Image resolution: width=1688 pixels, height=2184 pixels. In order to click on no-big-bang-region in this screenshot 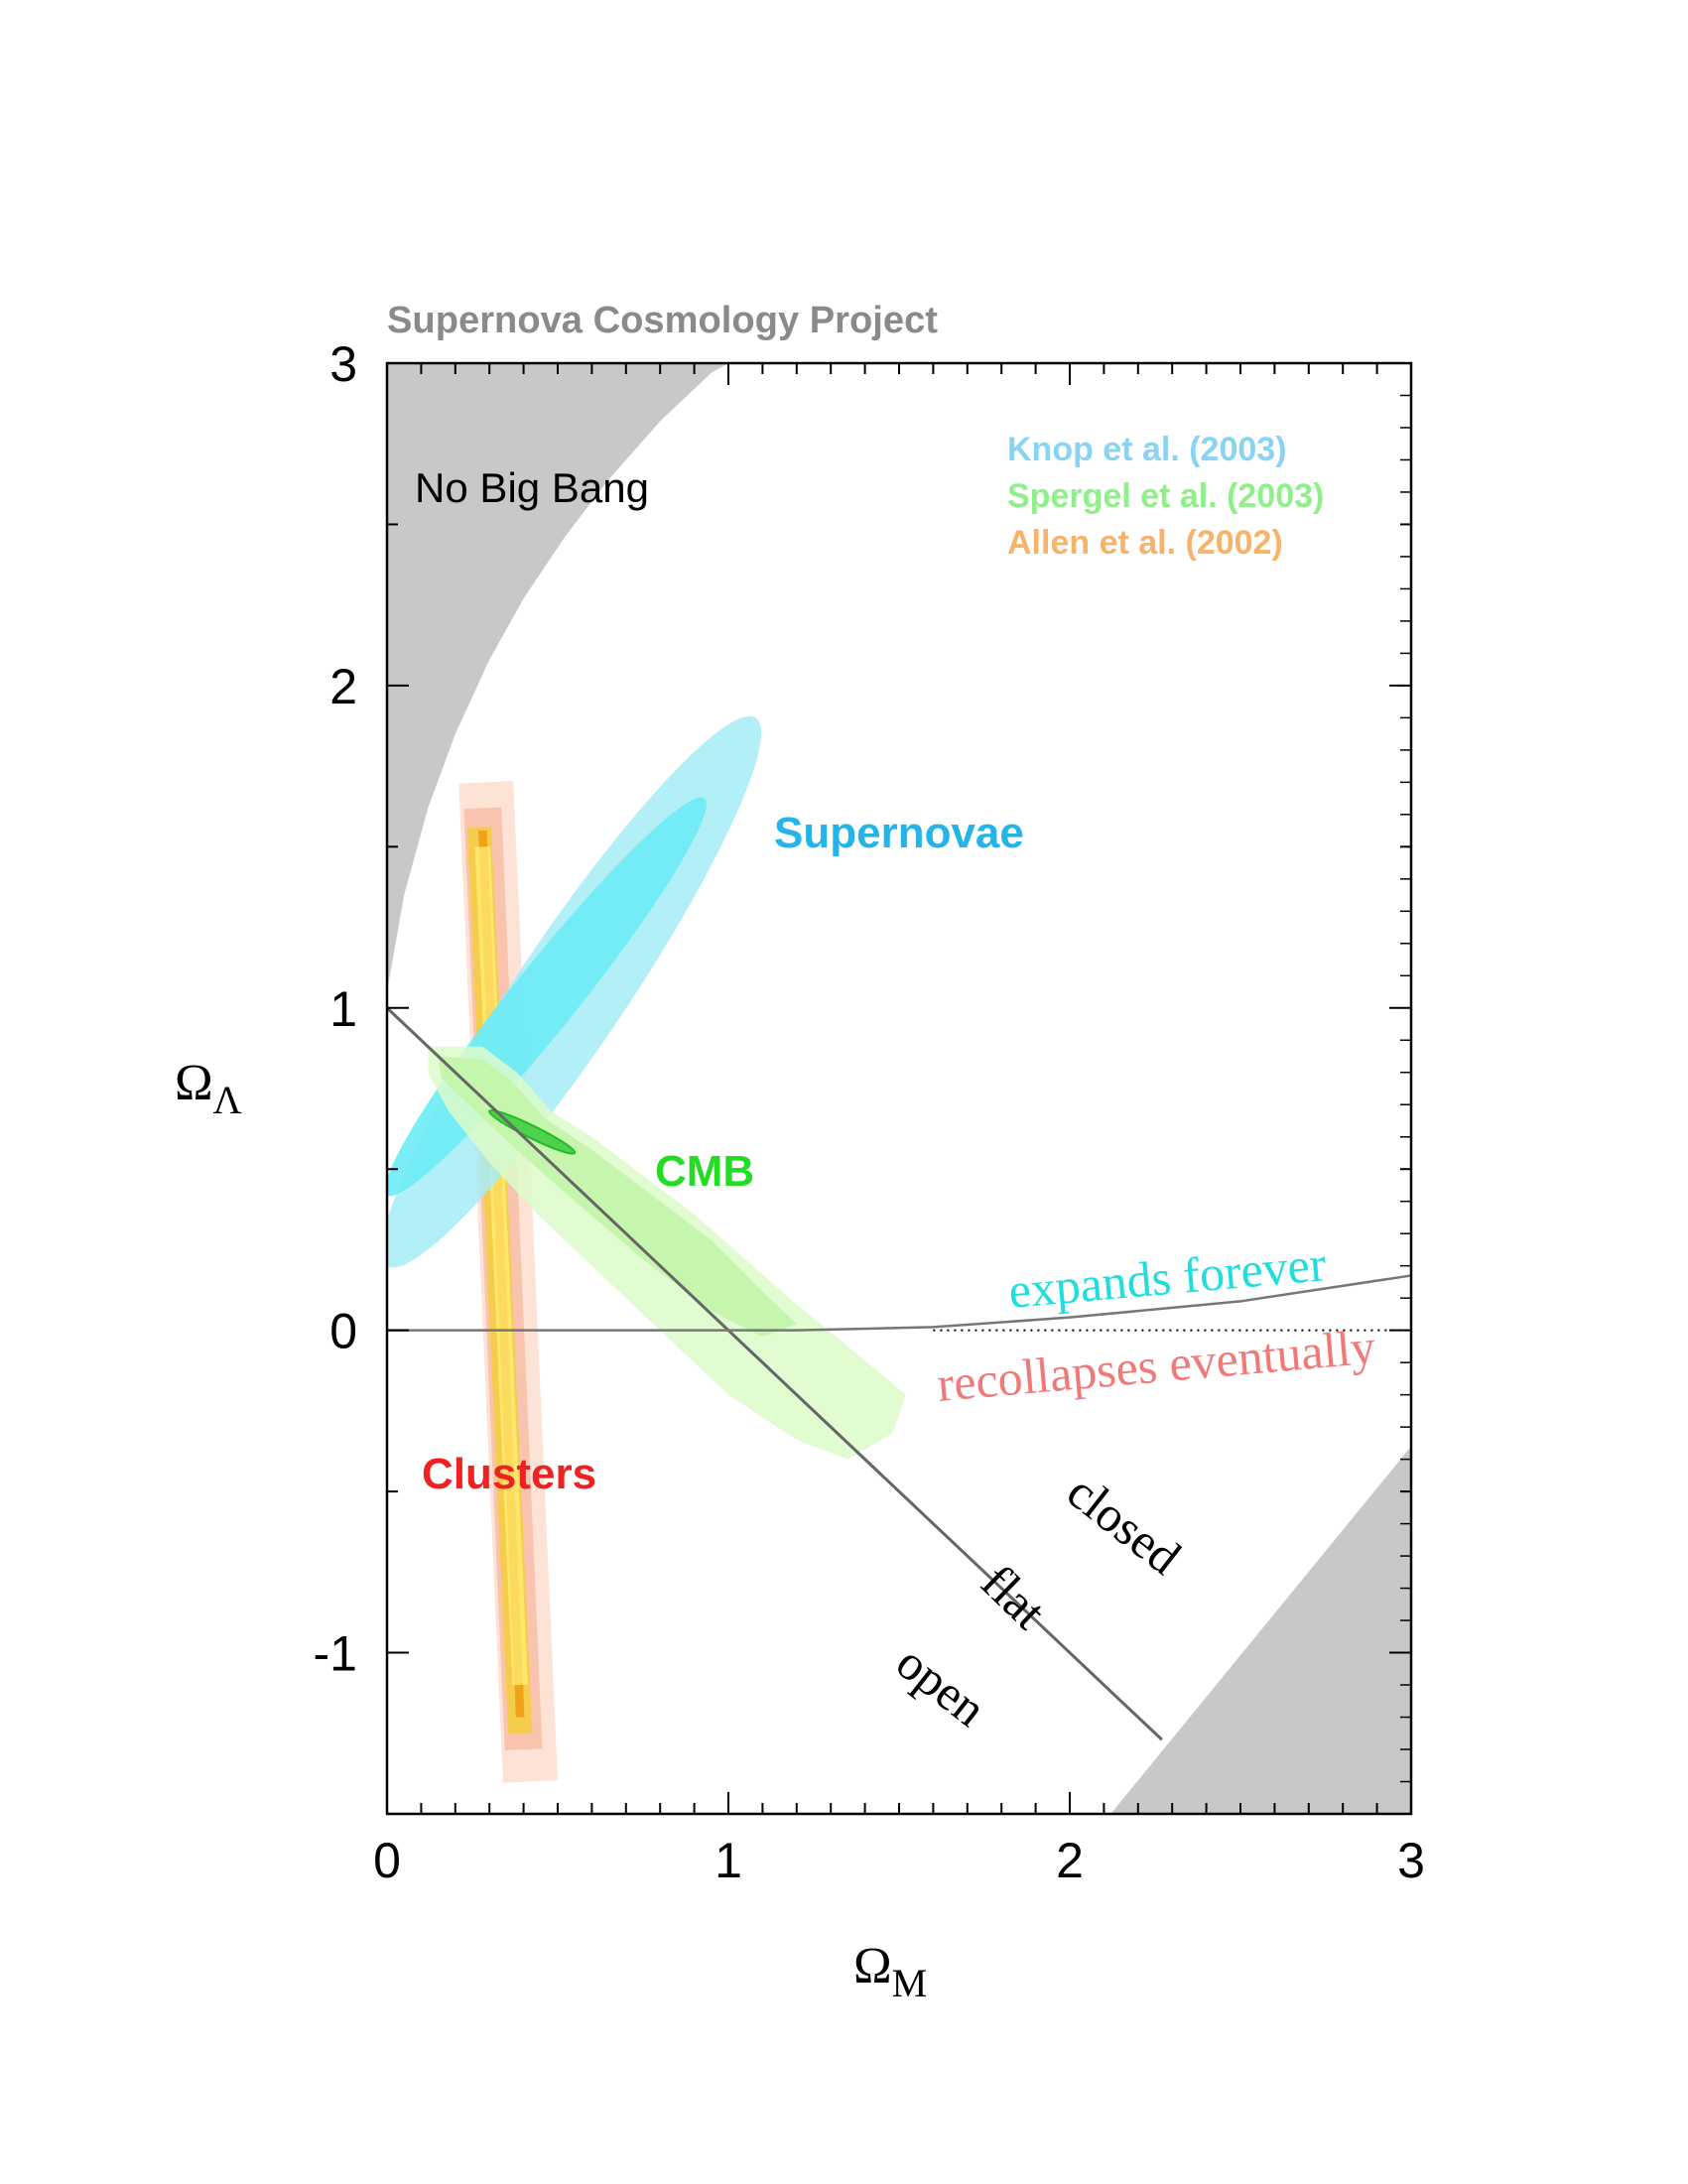, I will do `click(557, 677)`.